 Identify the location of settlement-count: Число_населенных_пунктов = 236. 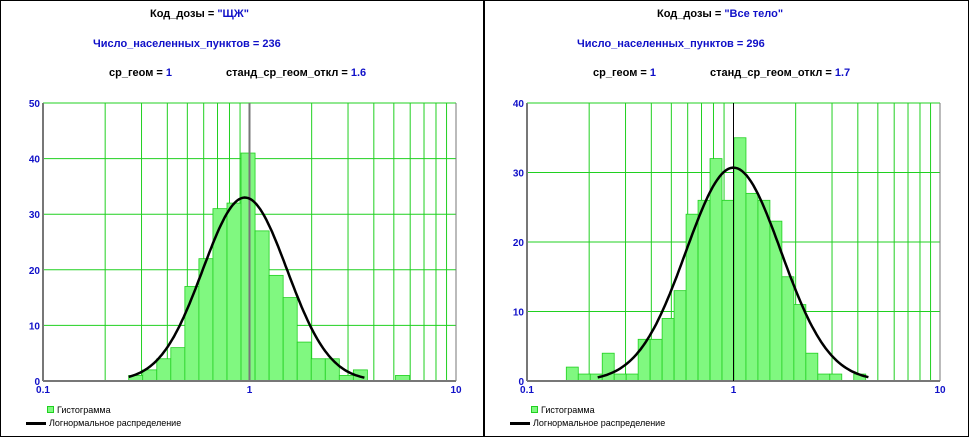
(187, 44).